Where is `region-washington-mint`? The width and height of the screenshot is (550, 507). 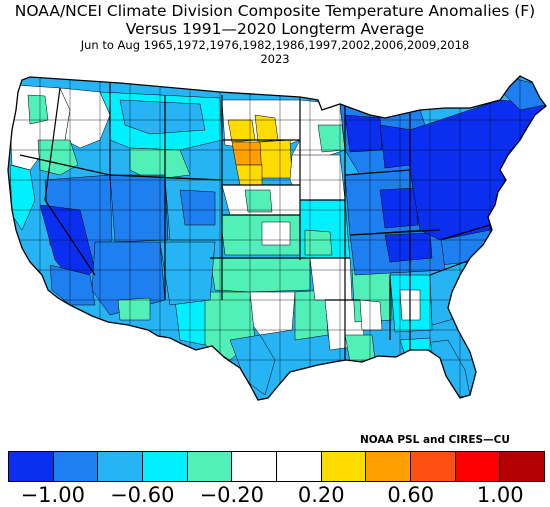 region-washington-mint is located at coordinates (38, 109).